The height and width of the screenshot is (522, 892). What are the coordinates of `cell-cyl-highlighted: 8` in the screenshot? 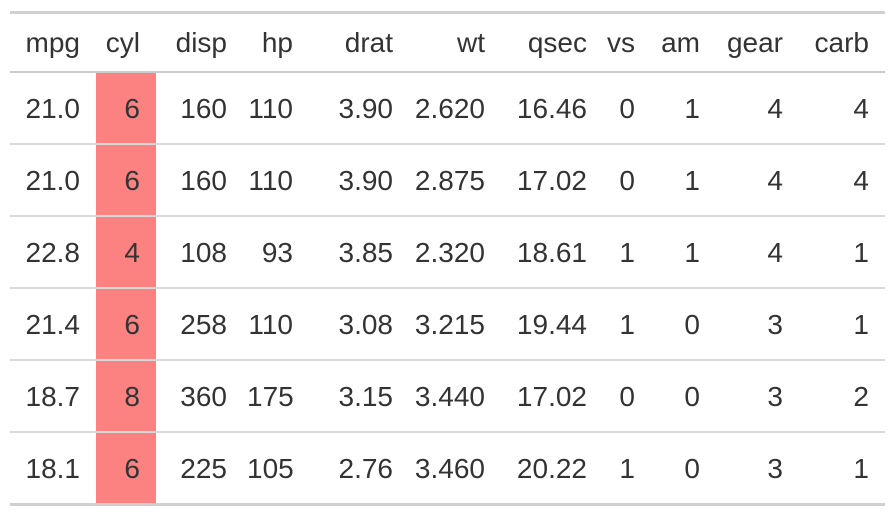 It's located at (126, 395).